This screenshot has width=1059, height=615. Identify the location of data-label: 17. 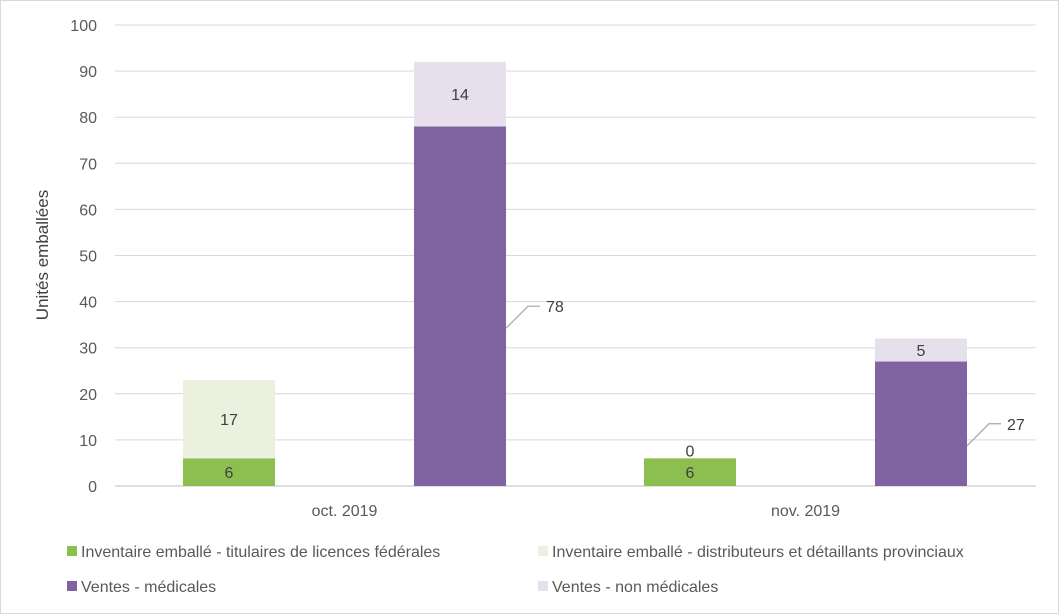
(229, 420).